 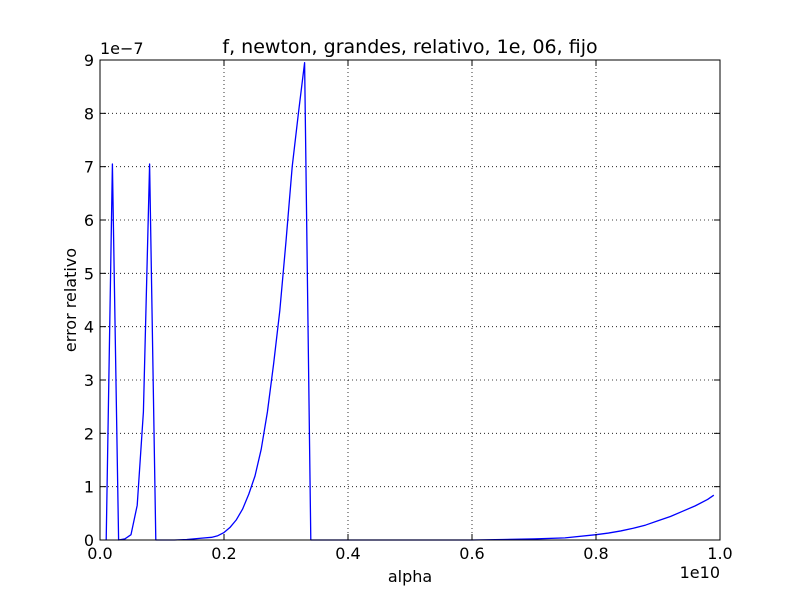 I want to click on x-axis-label: alpha, so click(x=410, y=576).